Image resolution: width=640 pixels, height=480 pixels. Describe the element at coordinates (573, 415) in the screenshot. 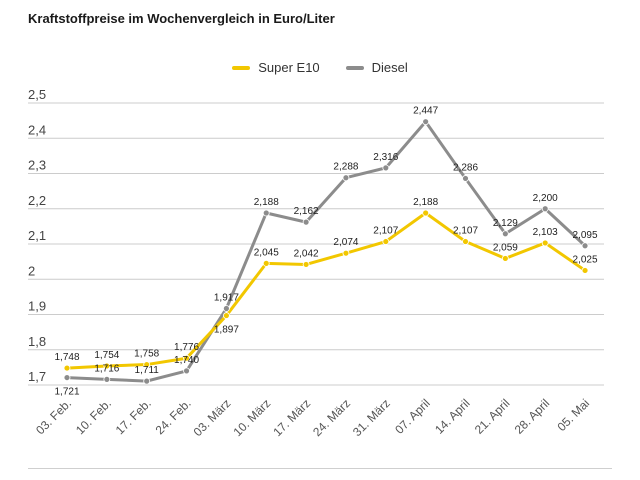

I see `x-tick-label: 05. Mai` at that location.